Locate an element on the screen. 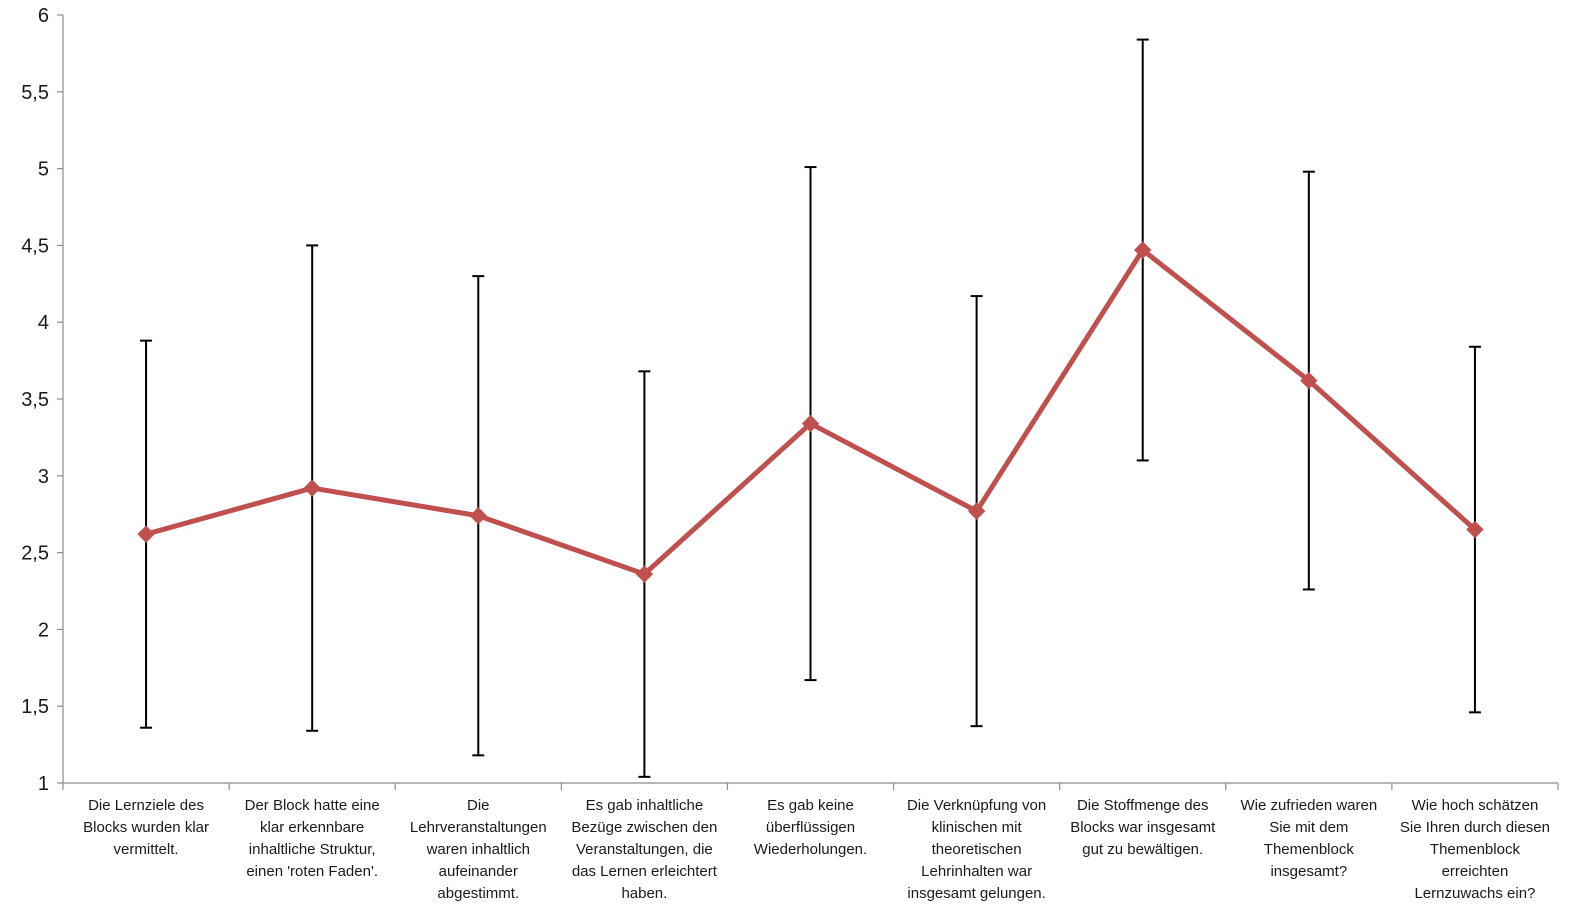 The height and width of the screenshot is (917, 1594). x-category-label-line: Es gab inhaltliche is located at coordinates (645, 805).